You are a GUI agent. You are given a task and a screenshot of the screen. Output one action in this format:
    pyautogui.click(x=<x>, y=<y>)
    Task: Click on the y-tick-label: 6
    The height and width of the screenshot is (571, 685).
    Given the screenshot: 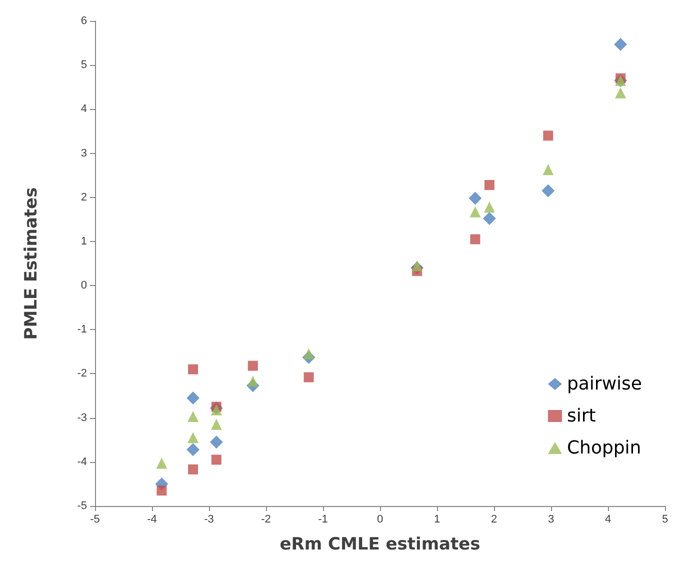 What is the action you would take?
    pyautogui.click(x=83, y=21)
    